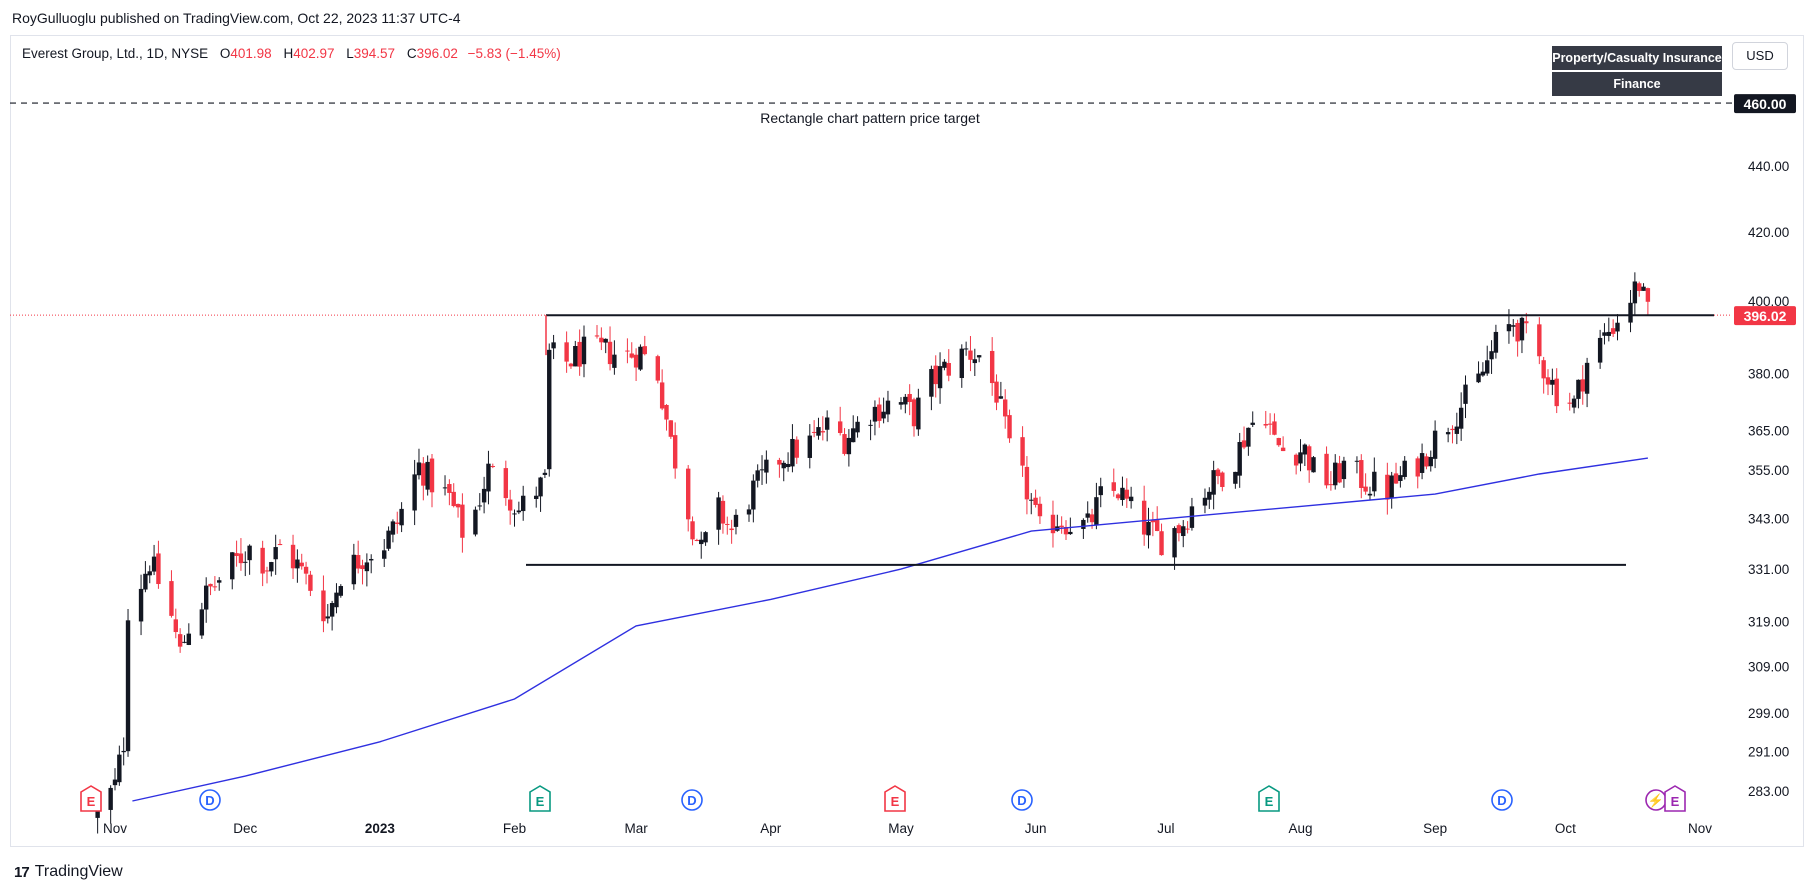 Image resolution: width=1814 pixels, height=896 pixels. Describe the element at coordinates (288, 53) in the screenshot. I see `high-label: H` at that location.